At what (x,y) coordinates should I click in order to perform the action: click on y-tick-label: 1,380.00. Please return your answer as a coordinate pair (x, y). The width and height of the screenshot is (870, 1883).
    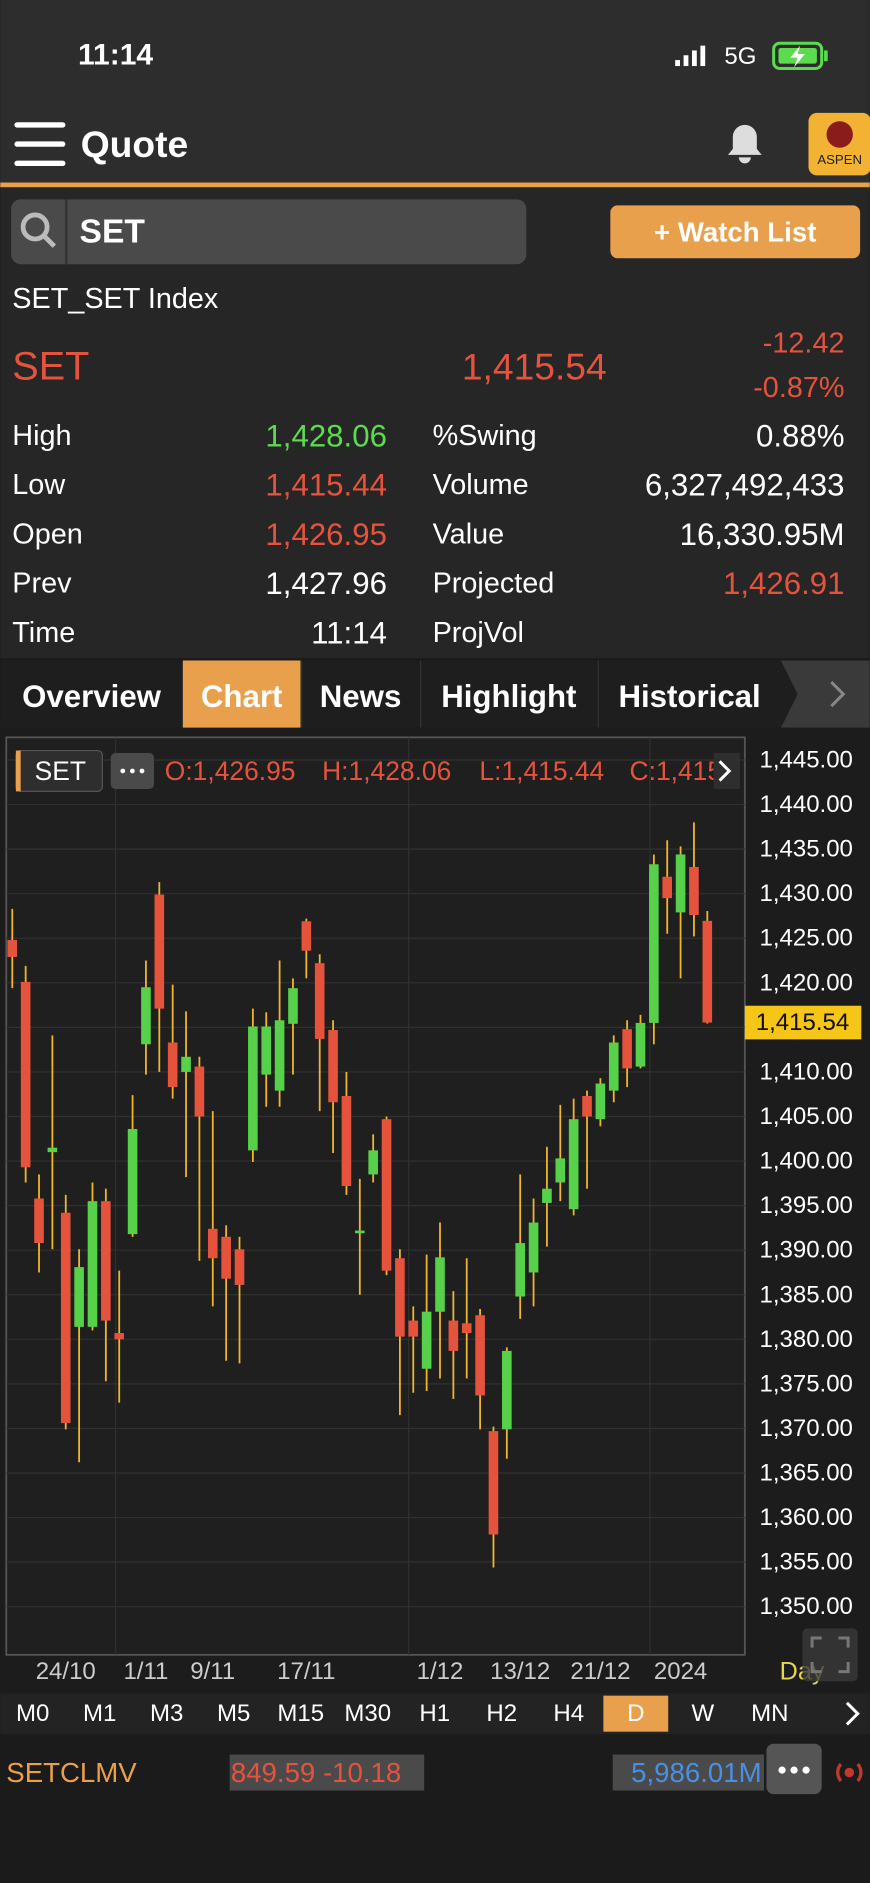
    Looking at the image, I should click on (805, 1339).